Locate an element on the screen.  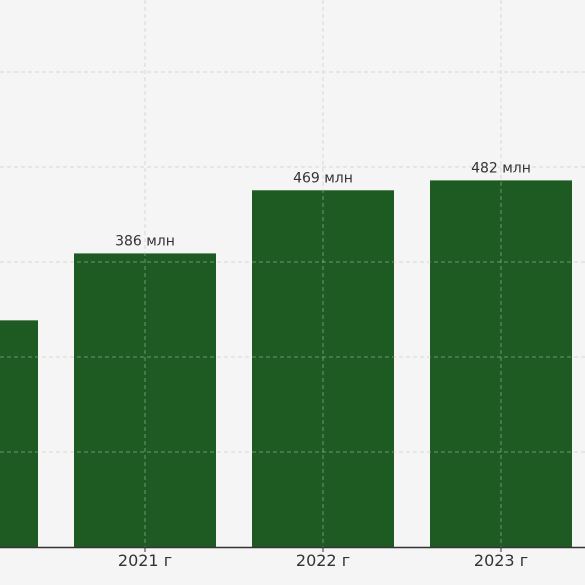
bar-value-labels: 386 млн 469 млн 482 млн is located at coordinates (323, 204).